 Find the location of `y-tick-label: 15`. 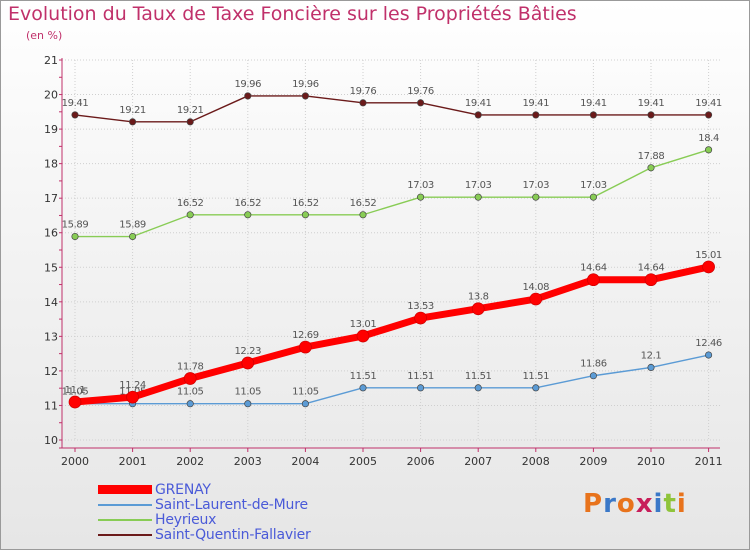

y-tick-label: 15 is located at coordinates (51, 267).